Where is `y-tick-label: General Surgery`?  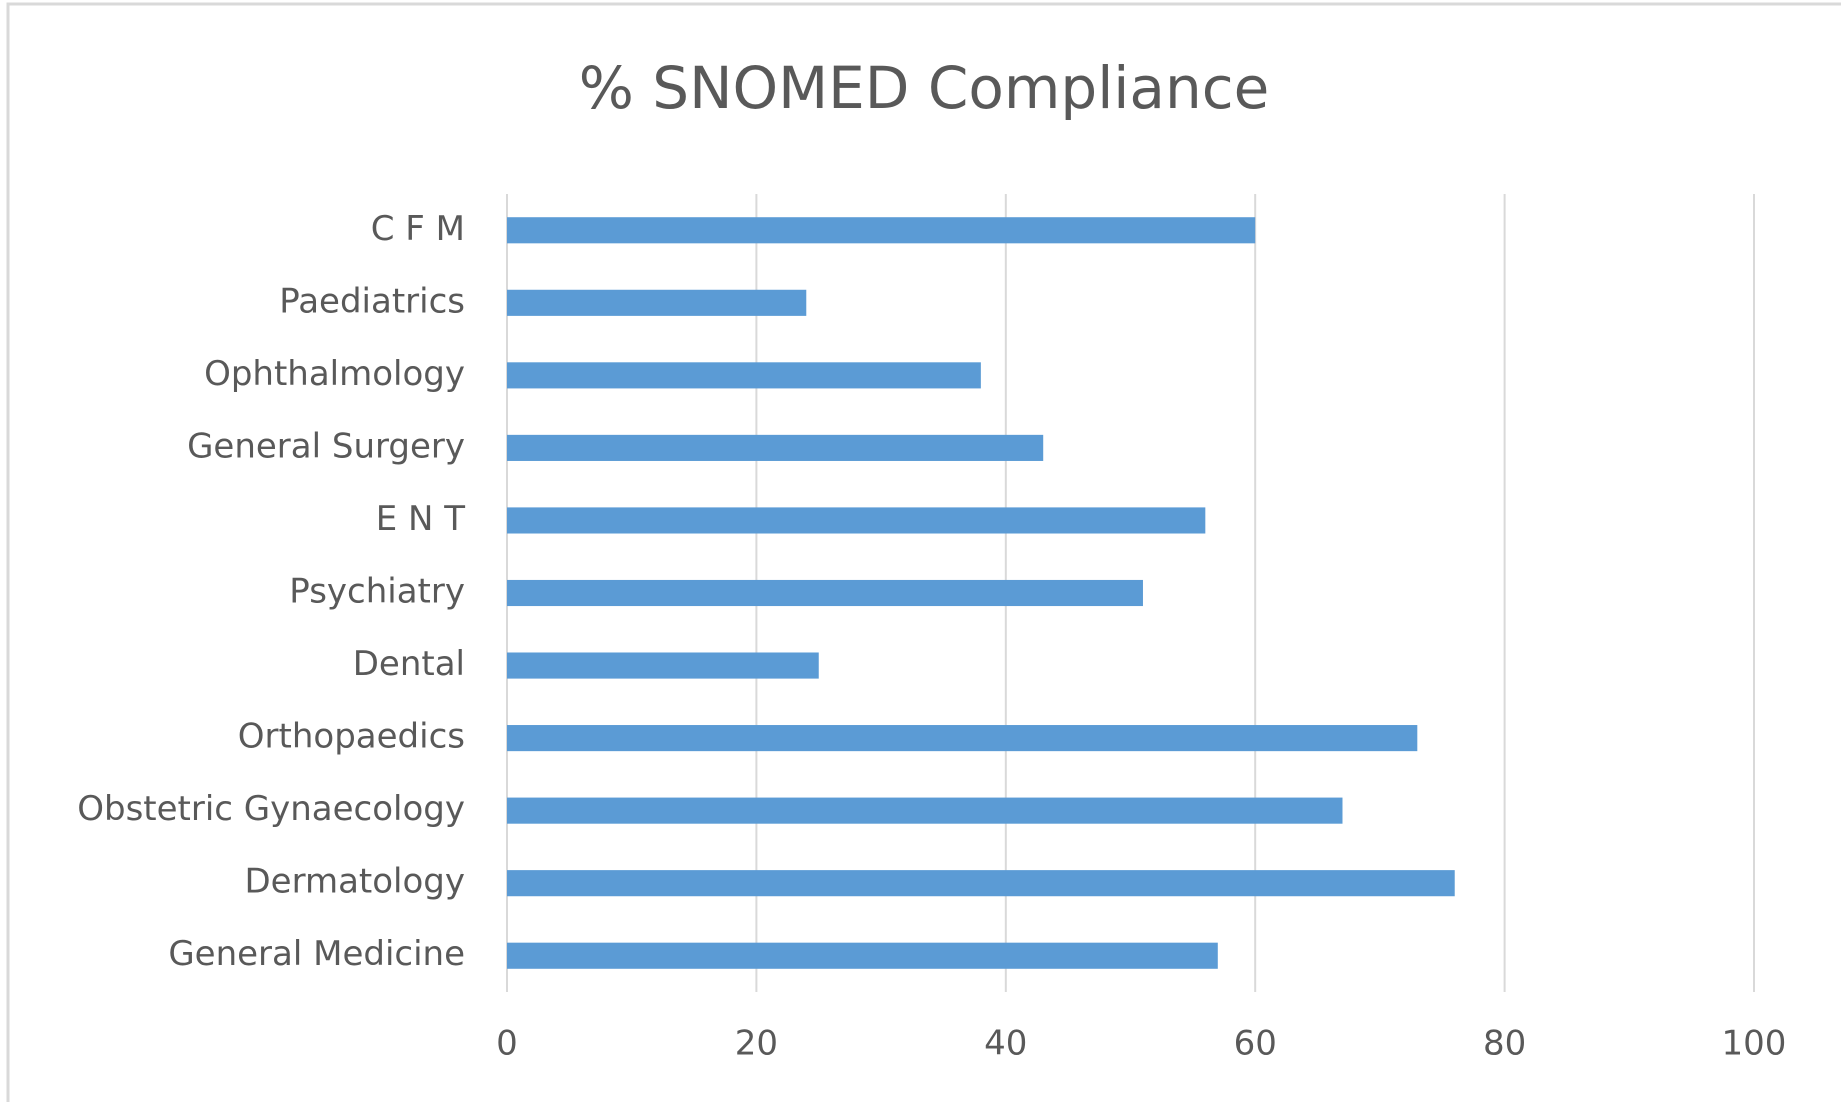
y-tick-label: General Surgery is located at coordinates (326, 446).